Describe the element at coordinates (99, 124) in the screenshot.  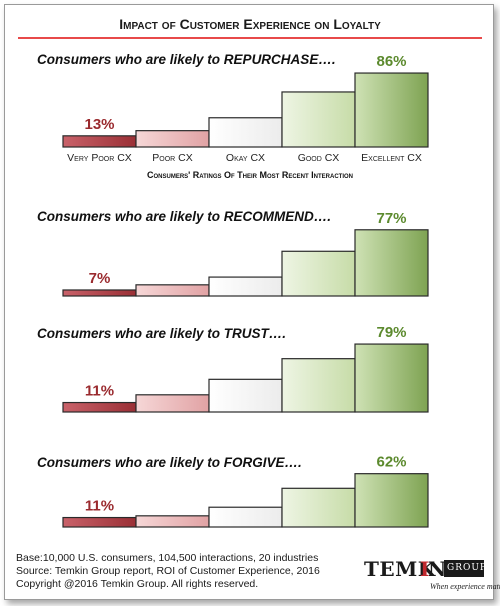
I see `value-label-low: 13%` at that location.